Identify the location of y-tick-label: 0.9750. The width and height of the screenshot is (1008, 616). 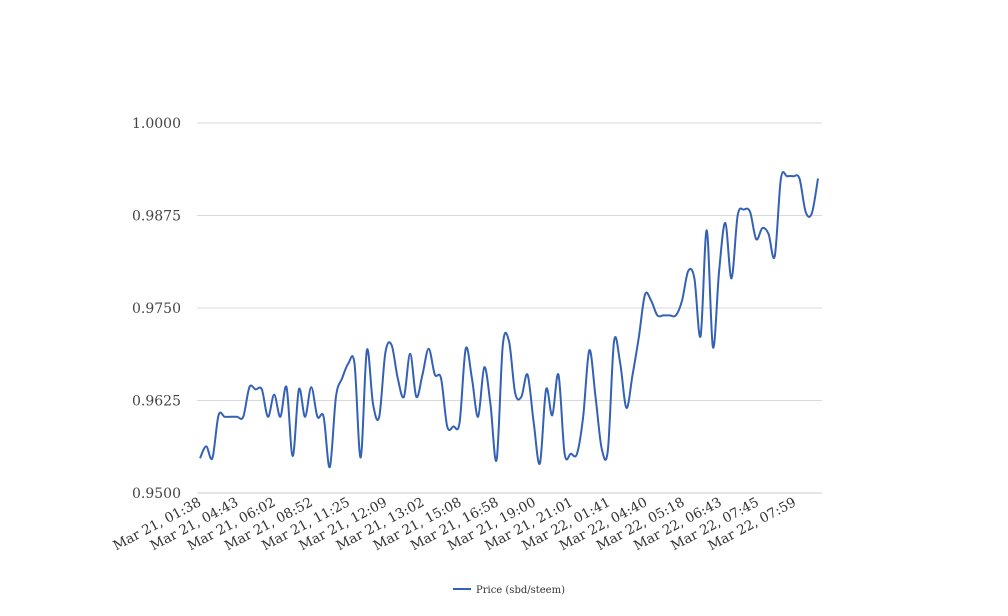
(156, 309).